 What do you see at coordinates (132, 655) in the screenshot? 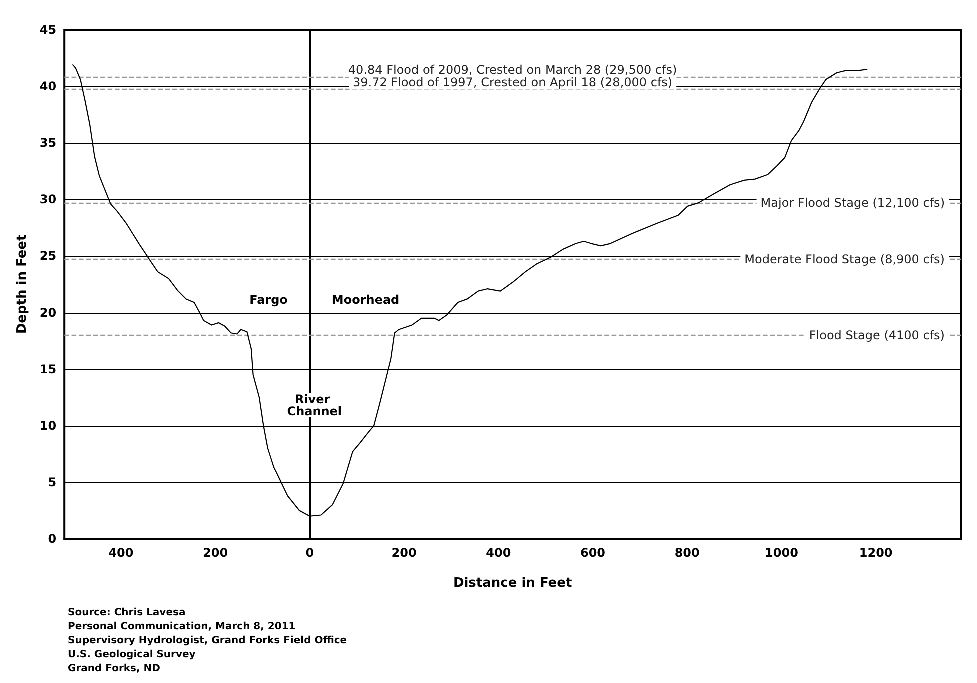
I see `text: U.S. Geological Survey` at bounding box center [132, 655].